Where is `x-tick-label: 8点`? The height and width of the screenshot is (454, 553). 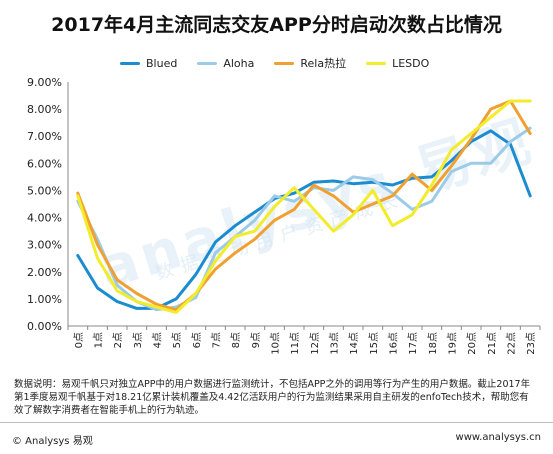 x-tick-label: 8点 is located at coordinates (236, 340).